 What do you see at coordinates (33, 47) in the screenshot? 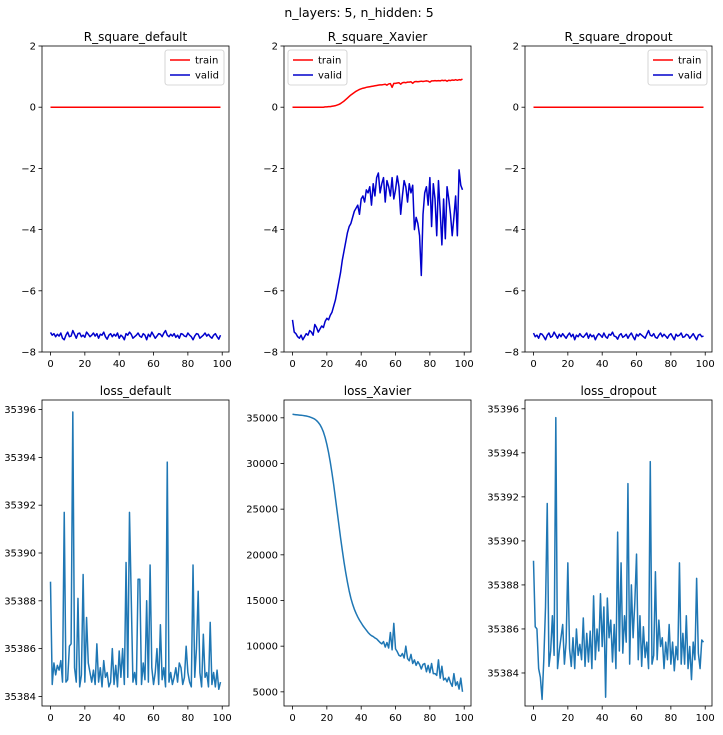
I see `y-tick-label: 2` at bounding box center [33, 47].